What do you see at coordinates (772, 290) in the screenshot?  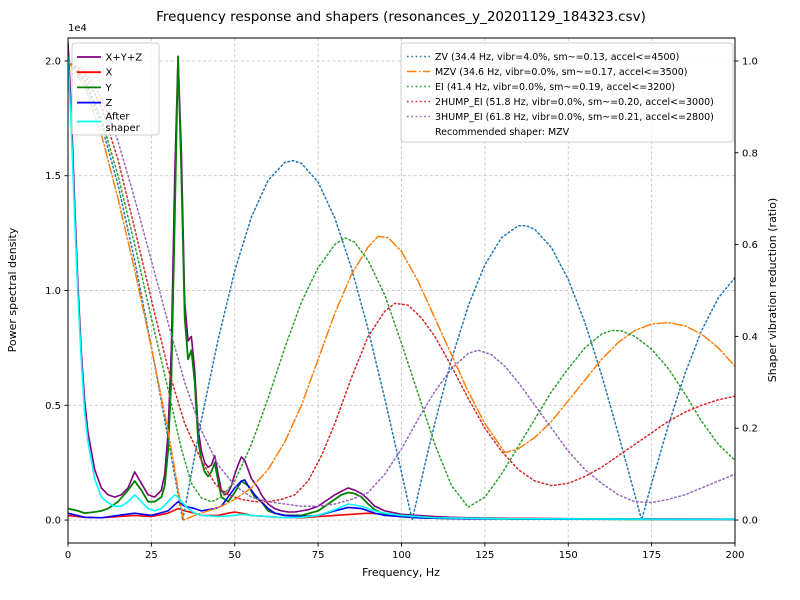 I see `y-right-axis-label: Shaper vibration reduction (ratio)` at bounding box center [772, 290].